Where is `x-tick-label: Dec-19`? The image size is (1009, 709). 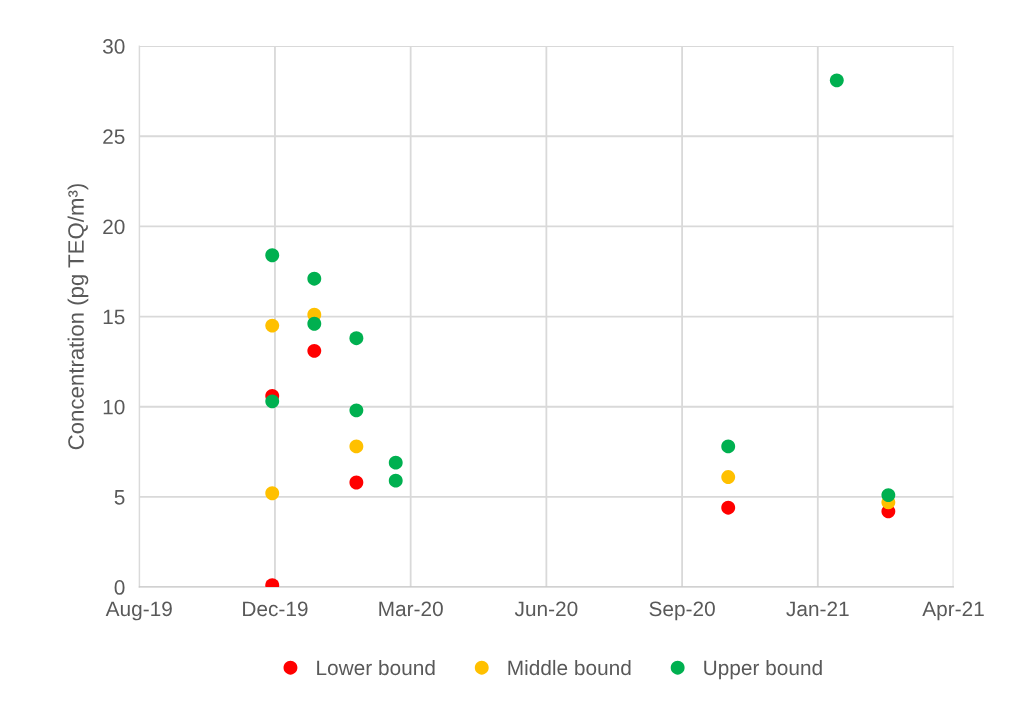
x-tick-label: Dec-19 is located at coordinates (275, 609).